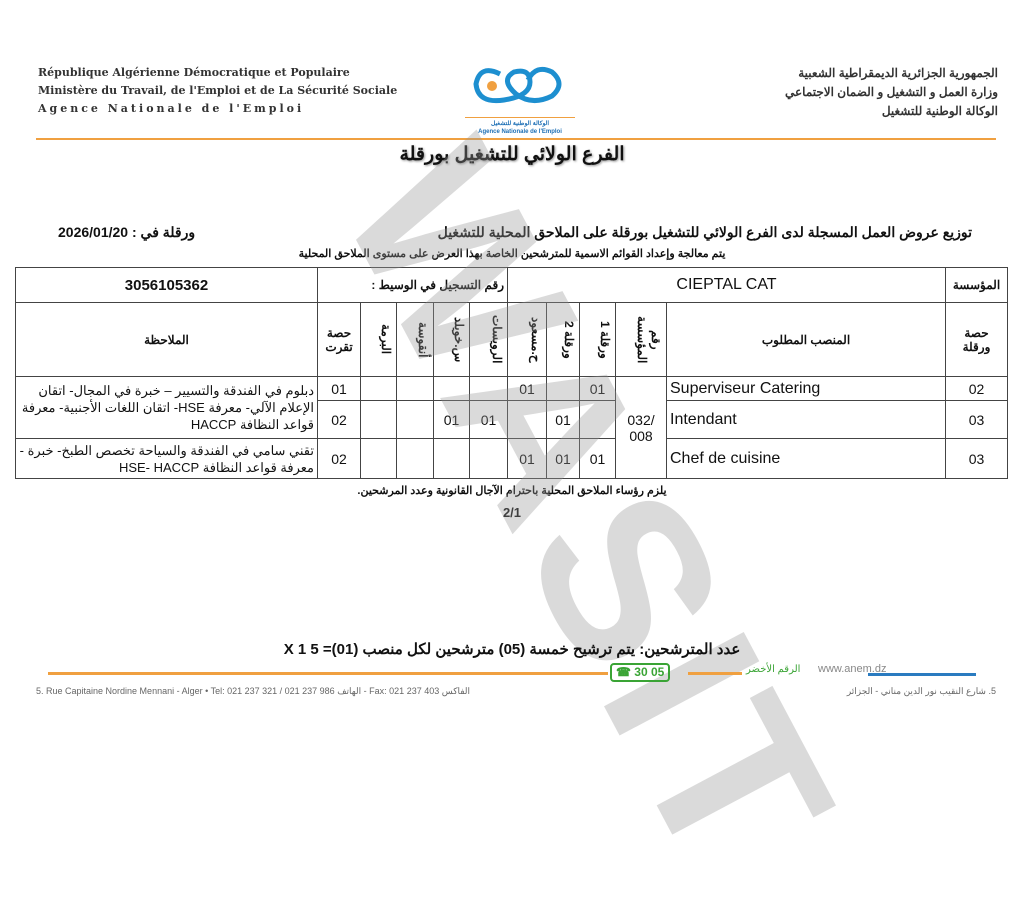 The width and height of the screenshot is (1024, 916). What do you see at coordinates (649, 672) in the screenshot?
I see `green-number: 30 05` at bounding box center [649, 672].